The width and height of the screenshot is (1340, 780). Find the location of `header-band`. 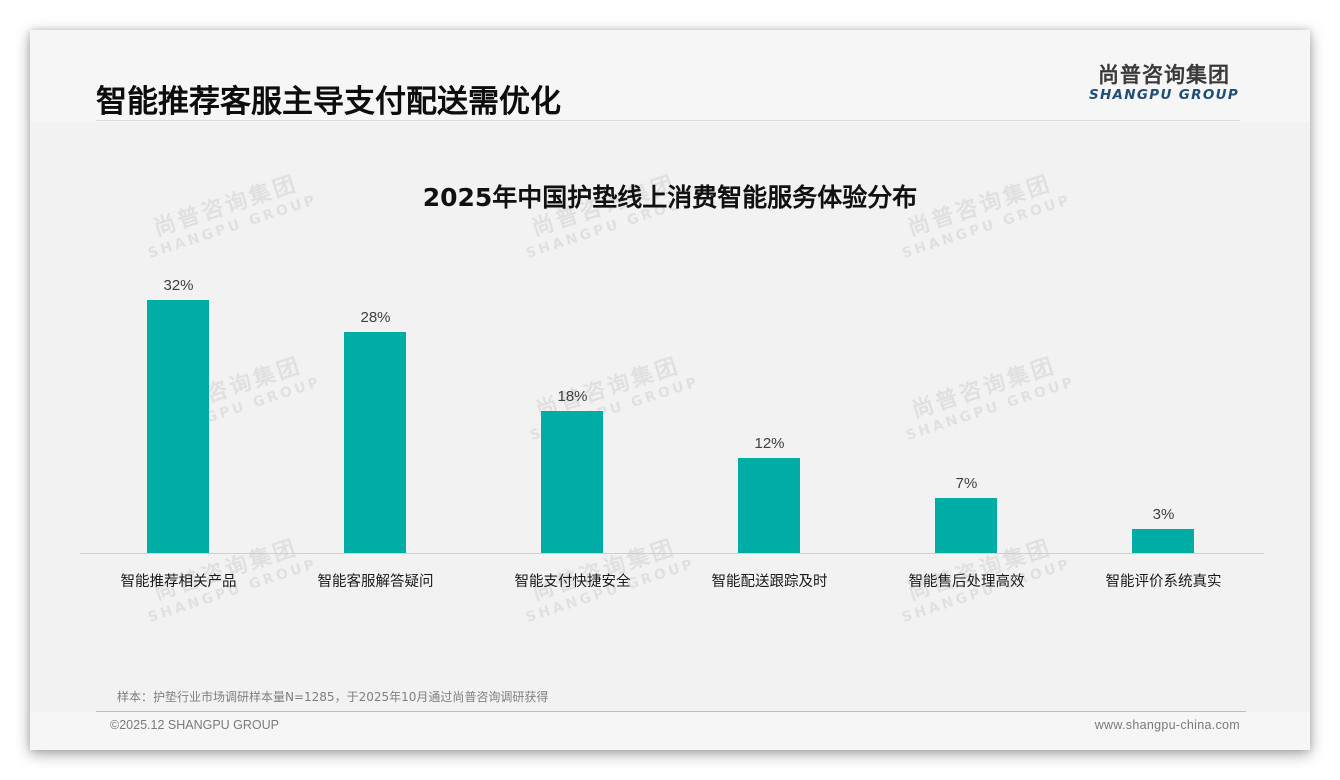

header-band is located at coordinates (670, 76).